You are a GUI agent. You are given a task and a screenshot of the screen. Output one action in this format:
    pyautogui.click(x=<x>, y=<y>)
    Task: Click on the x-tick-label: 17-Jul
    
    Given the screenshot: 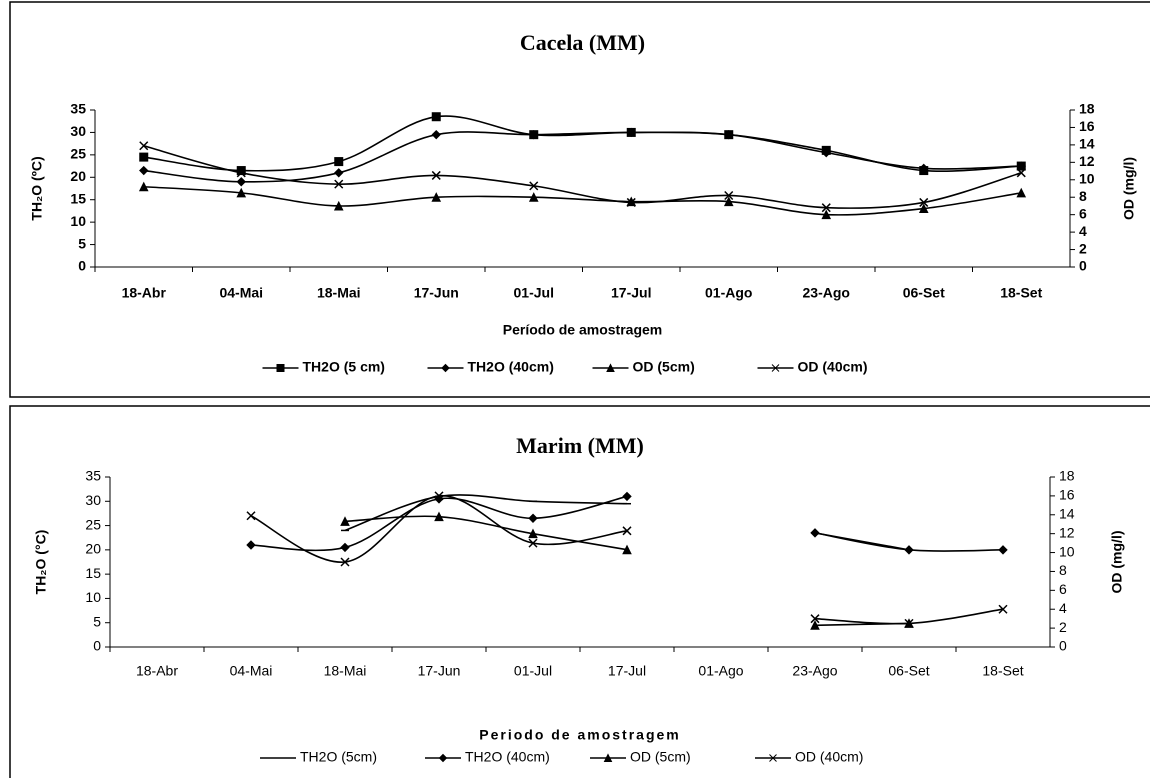 What is the action you would take?
    pyautogui.click(x=631, y=293)
    